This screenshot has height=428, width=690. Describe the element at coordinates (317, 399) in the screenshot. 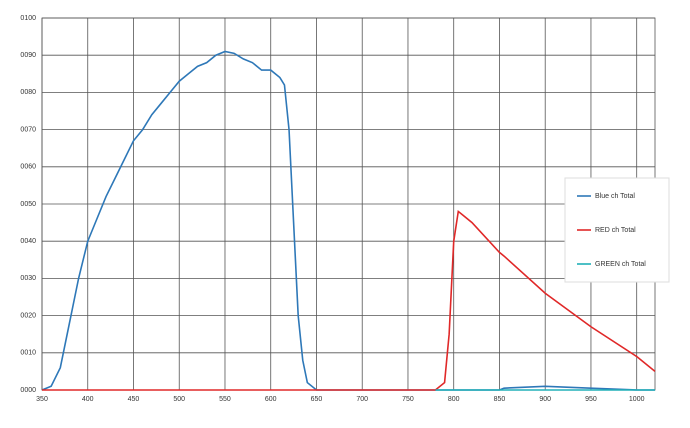

I see `x-tick-label: 650` at that location.